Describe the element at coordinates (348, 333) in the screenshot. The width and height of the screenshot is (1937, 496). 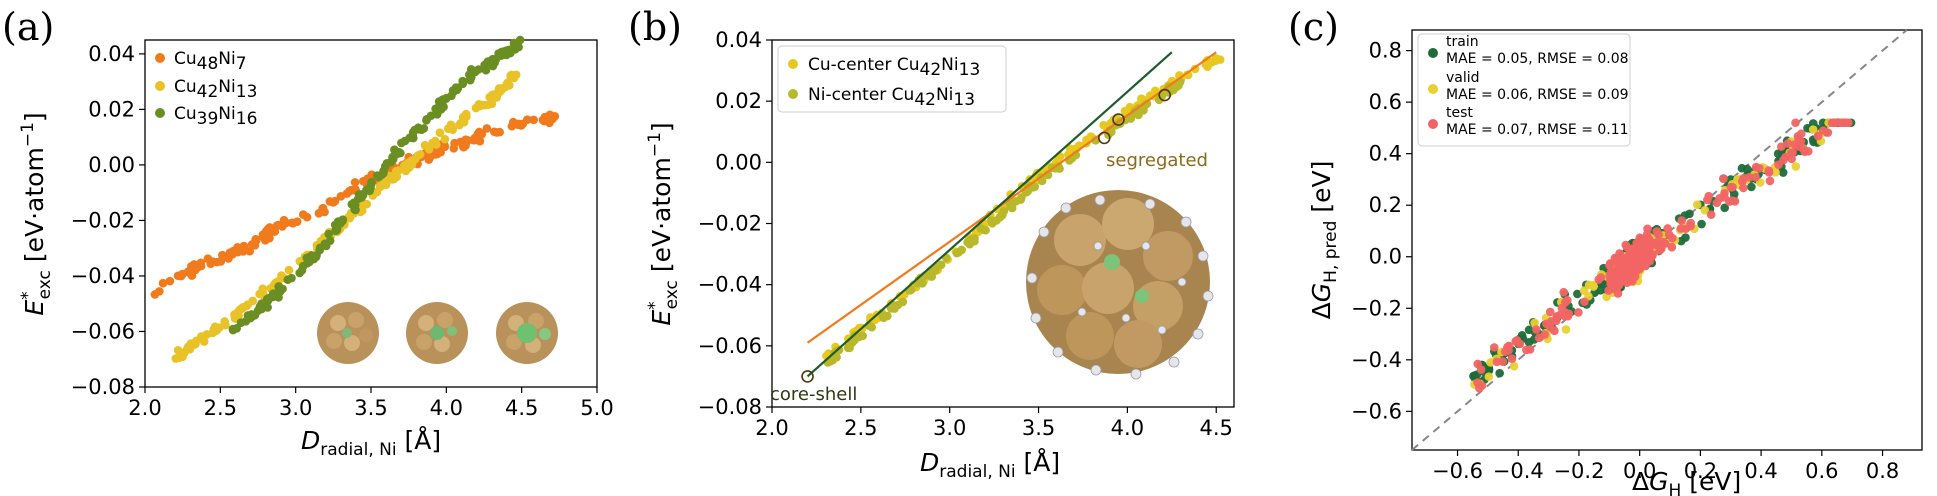
I see `nanoparticle-cu48ni7-image` at that location.